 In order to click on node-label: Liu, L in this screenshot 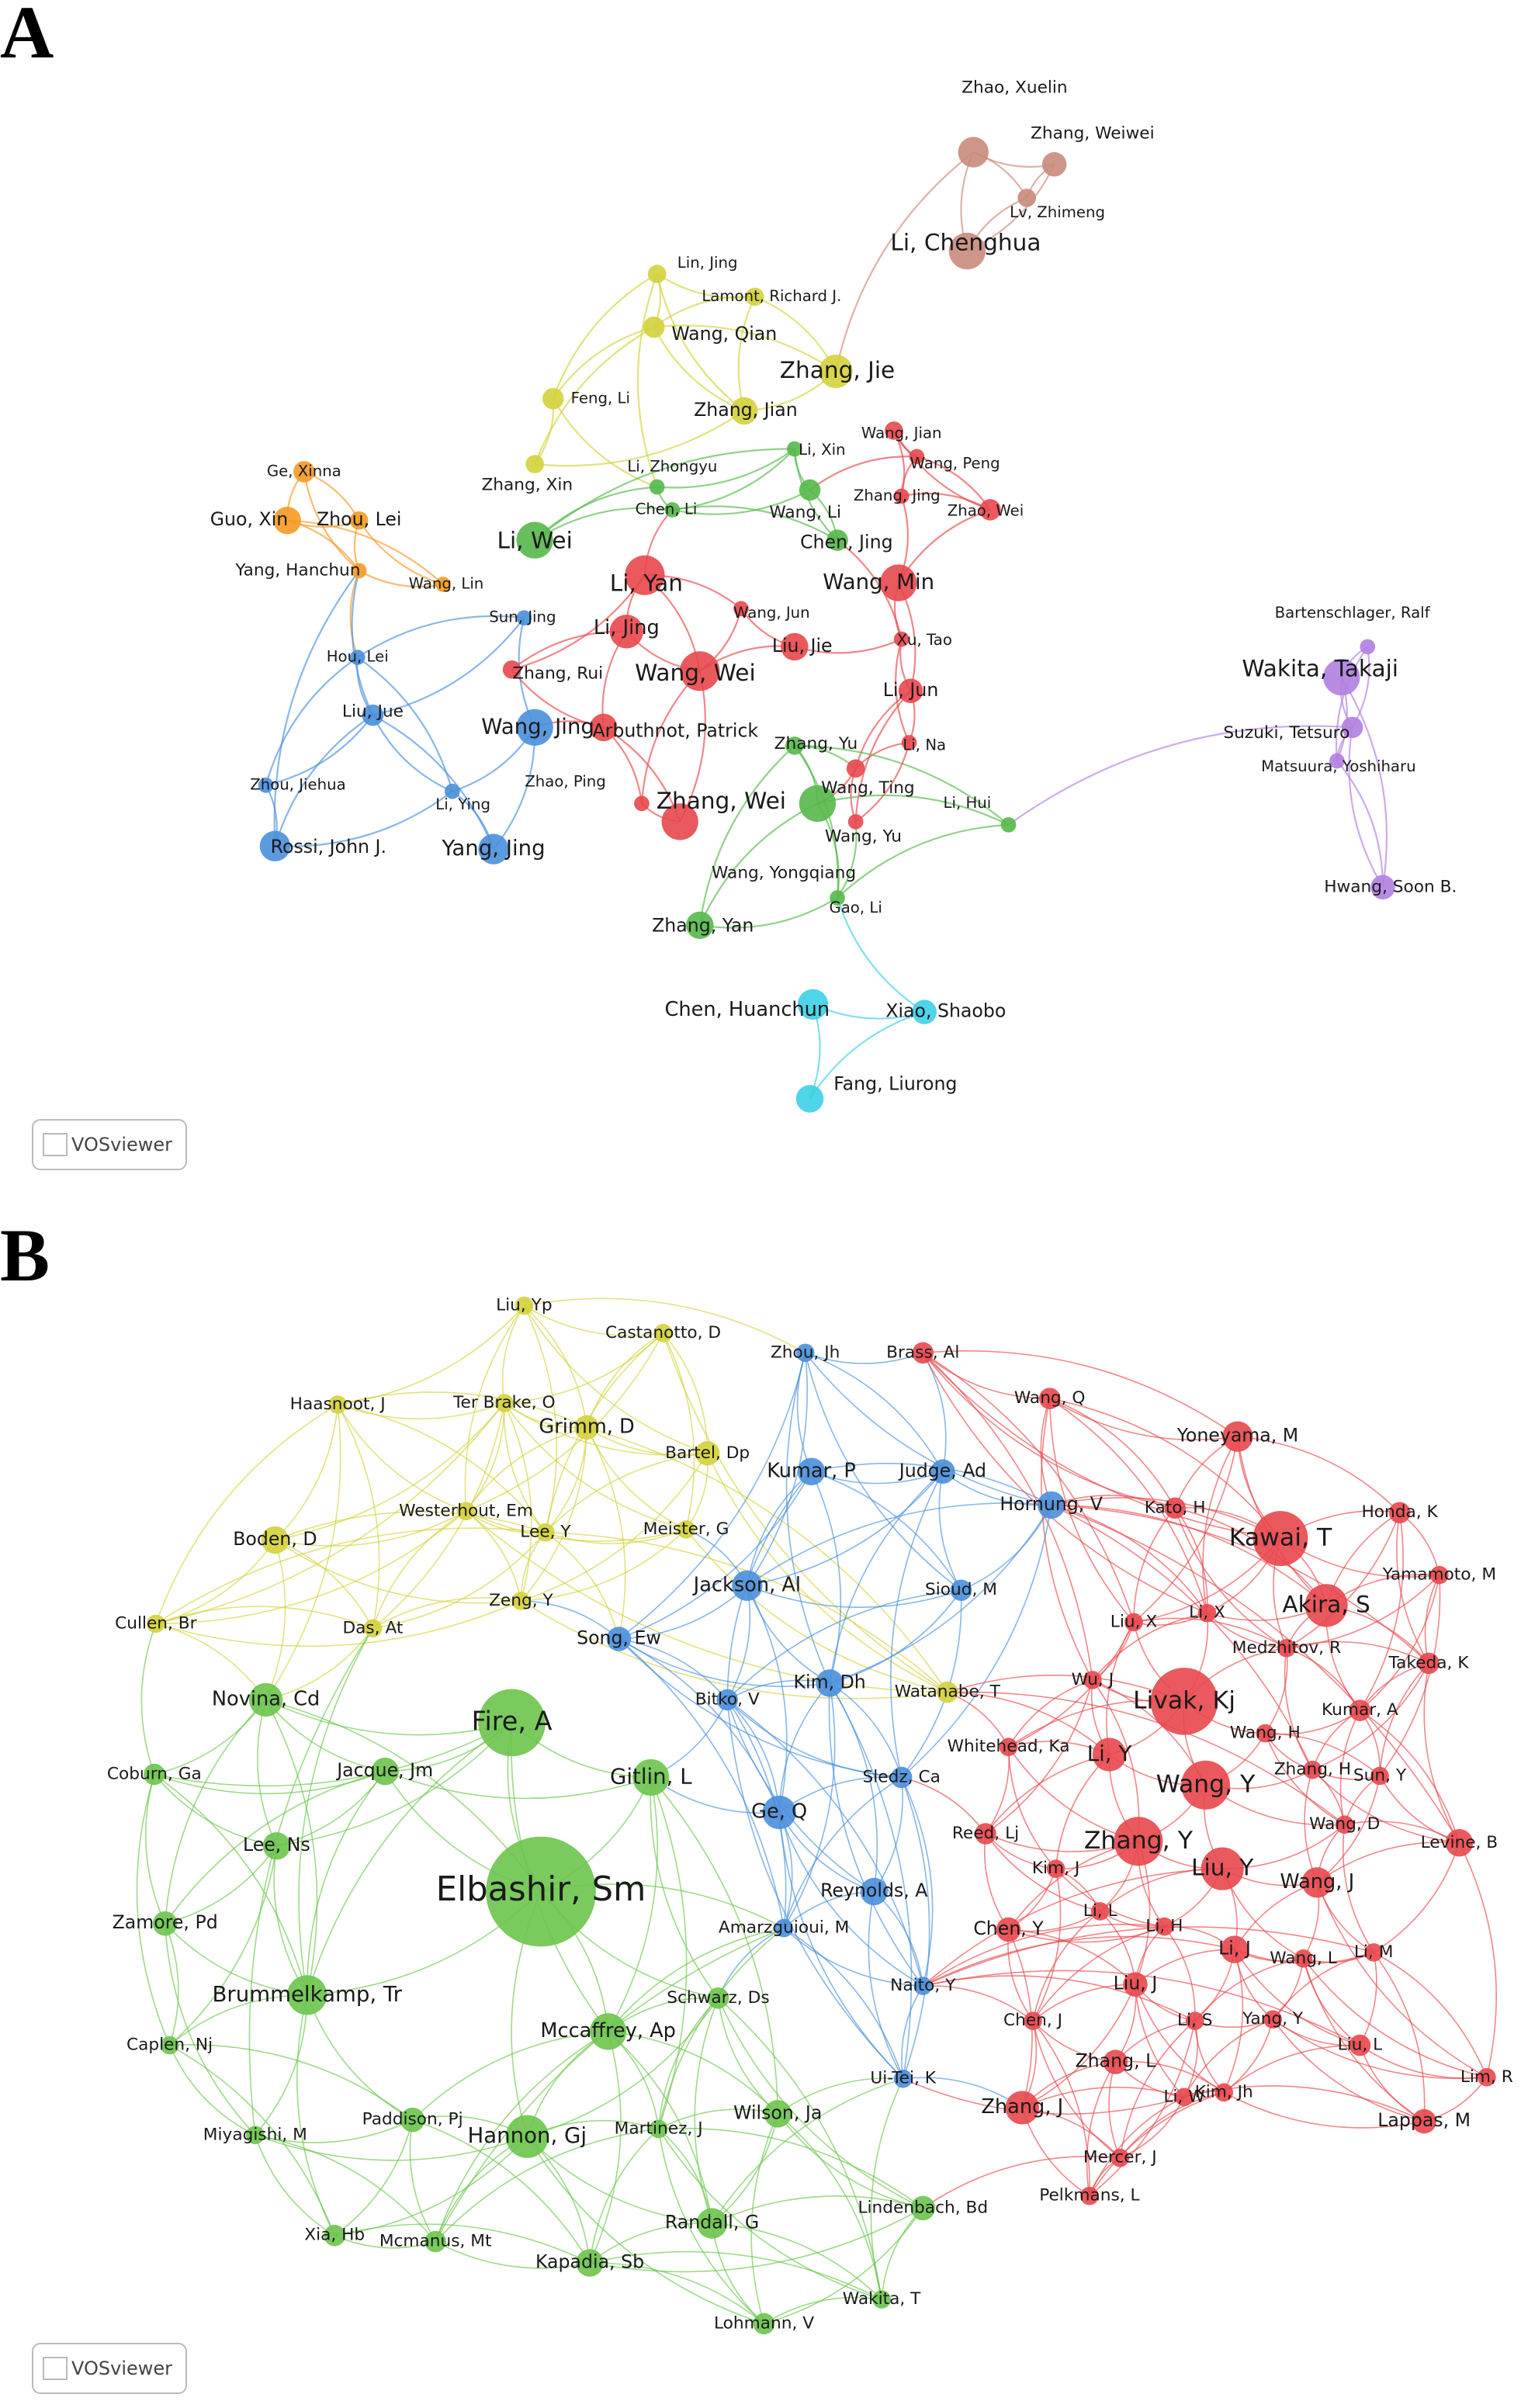, I will do `click(1361, 2046)`.